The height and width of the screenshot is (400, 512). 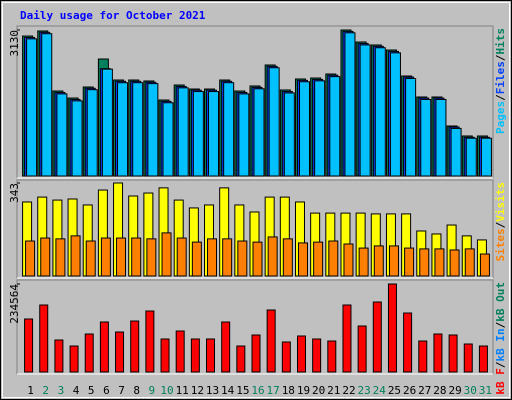 I want to click on x-tick-label: 1, so click(x=30, y=390).